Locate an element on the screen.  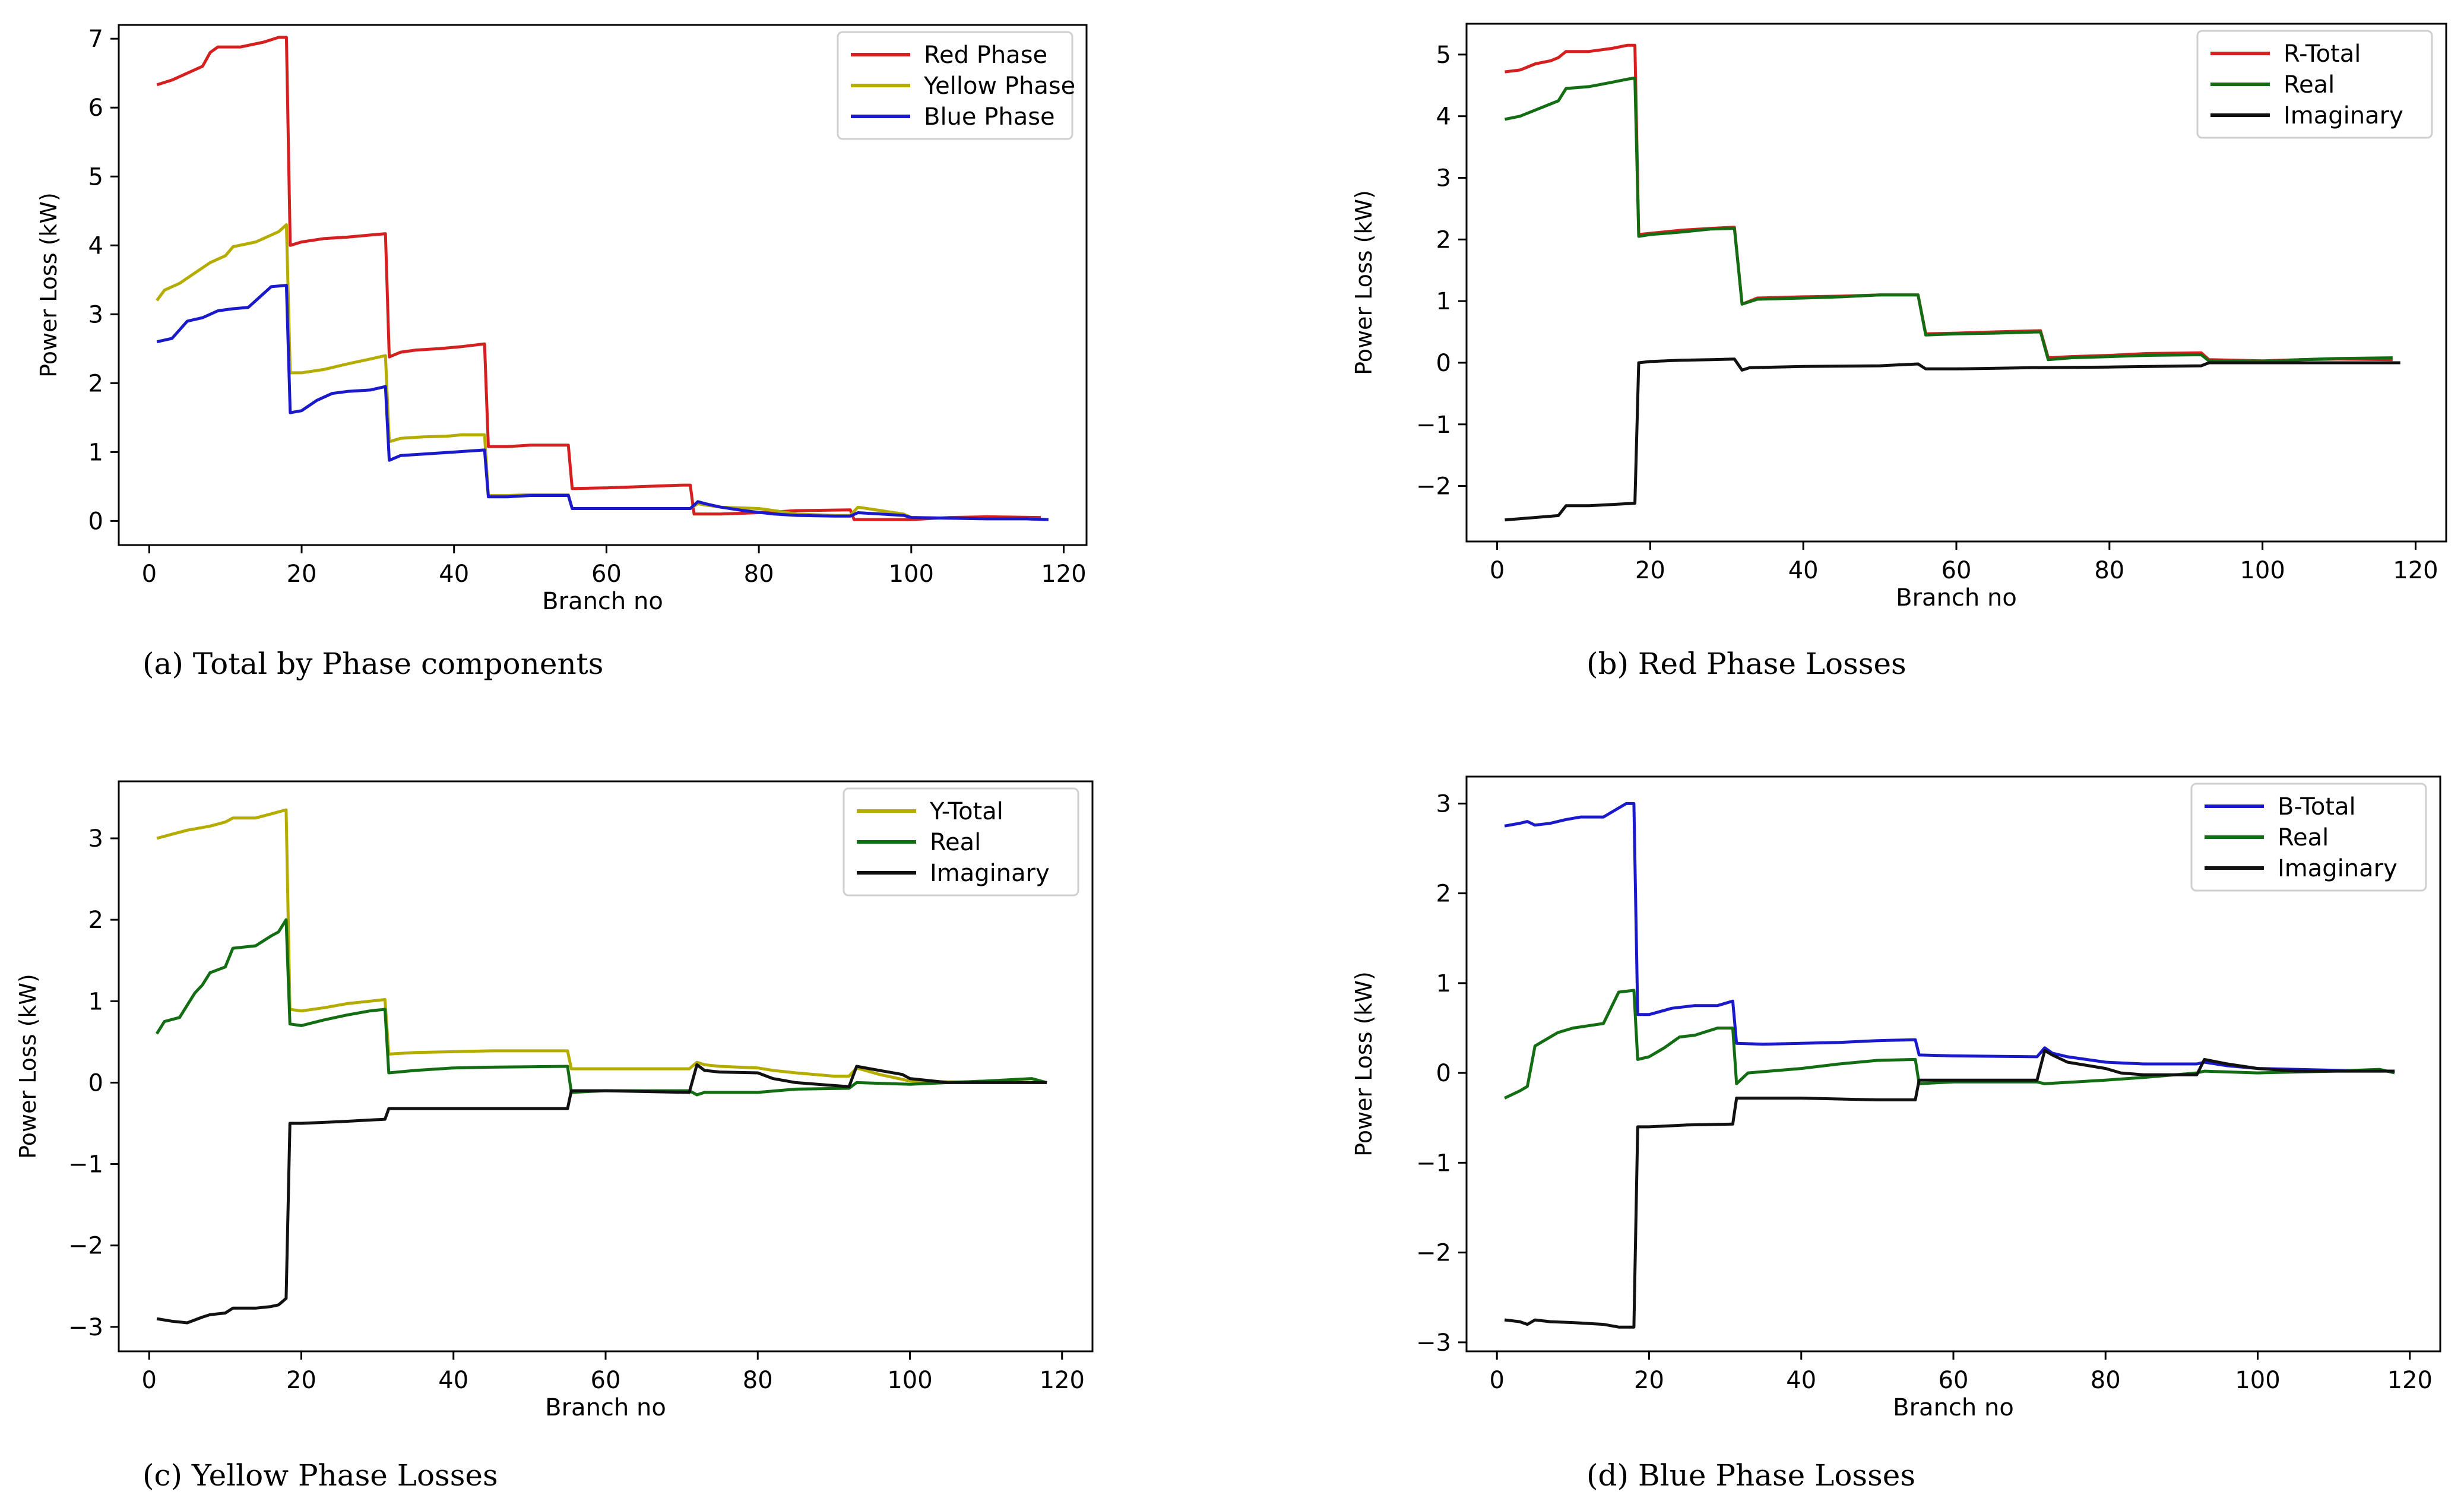
legend: Y-Total Real Imaginary is located at coordinates (961, 842).